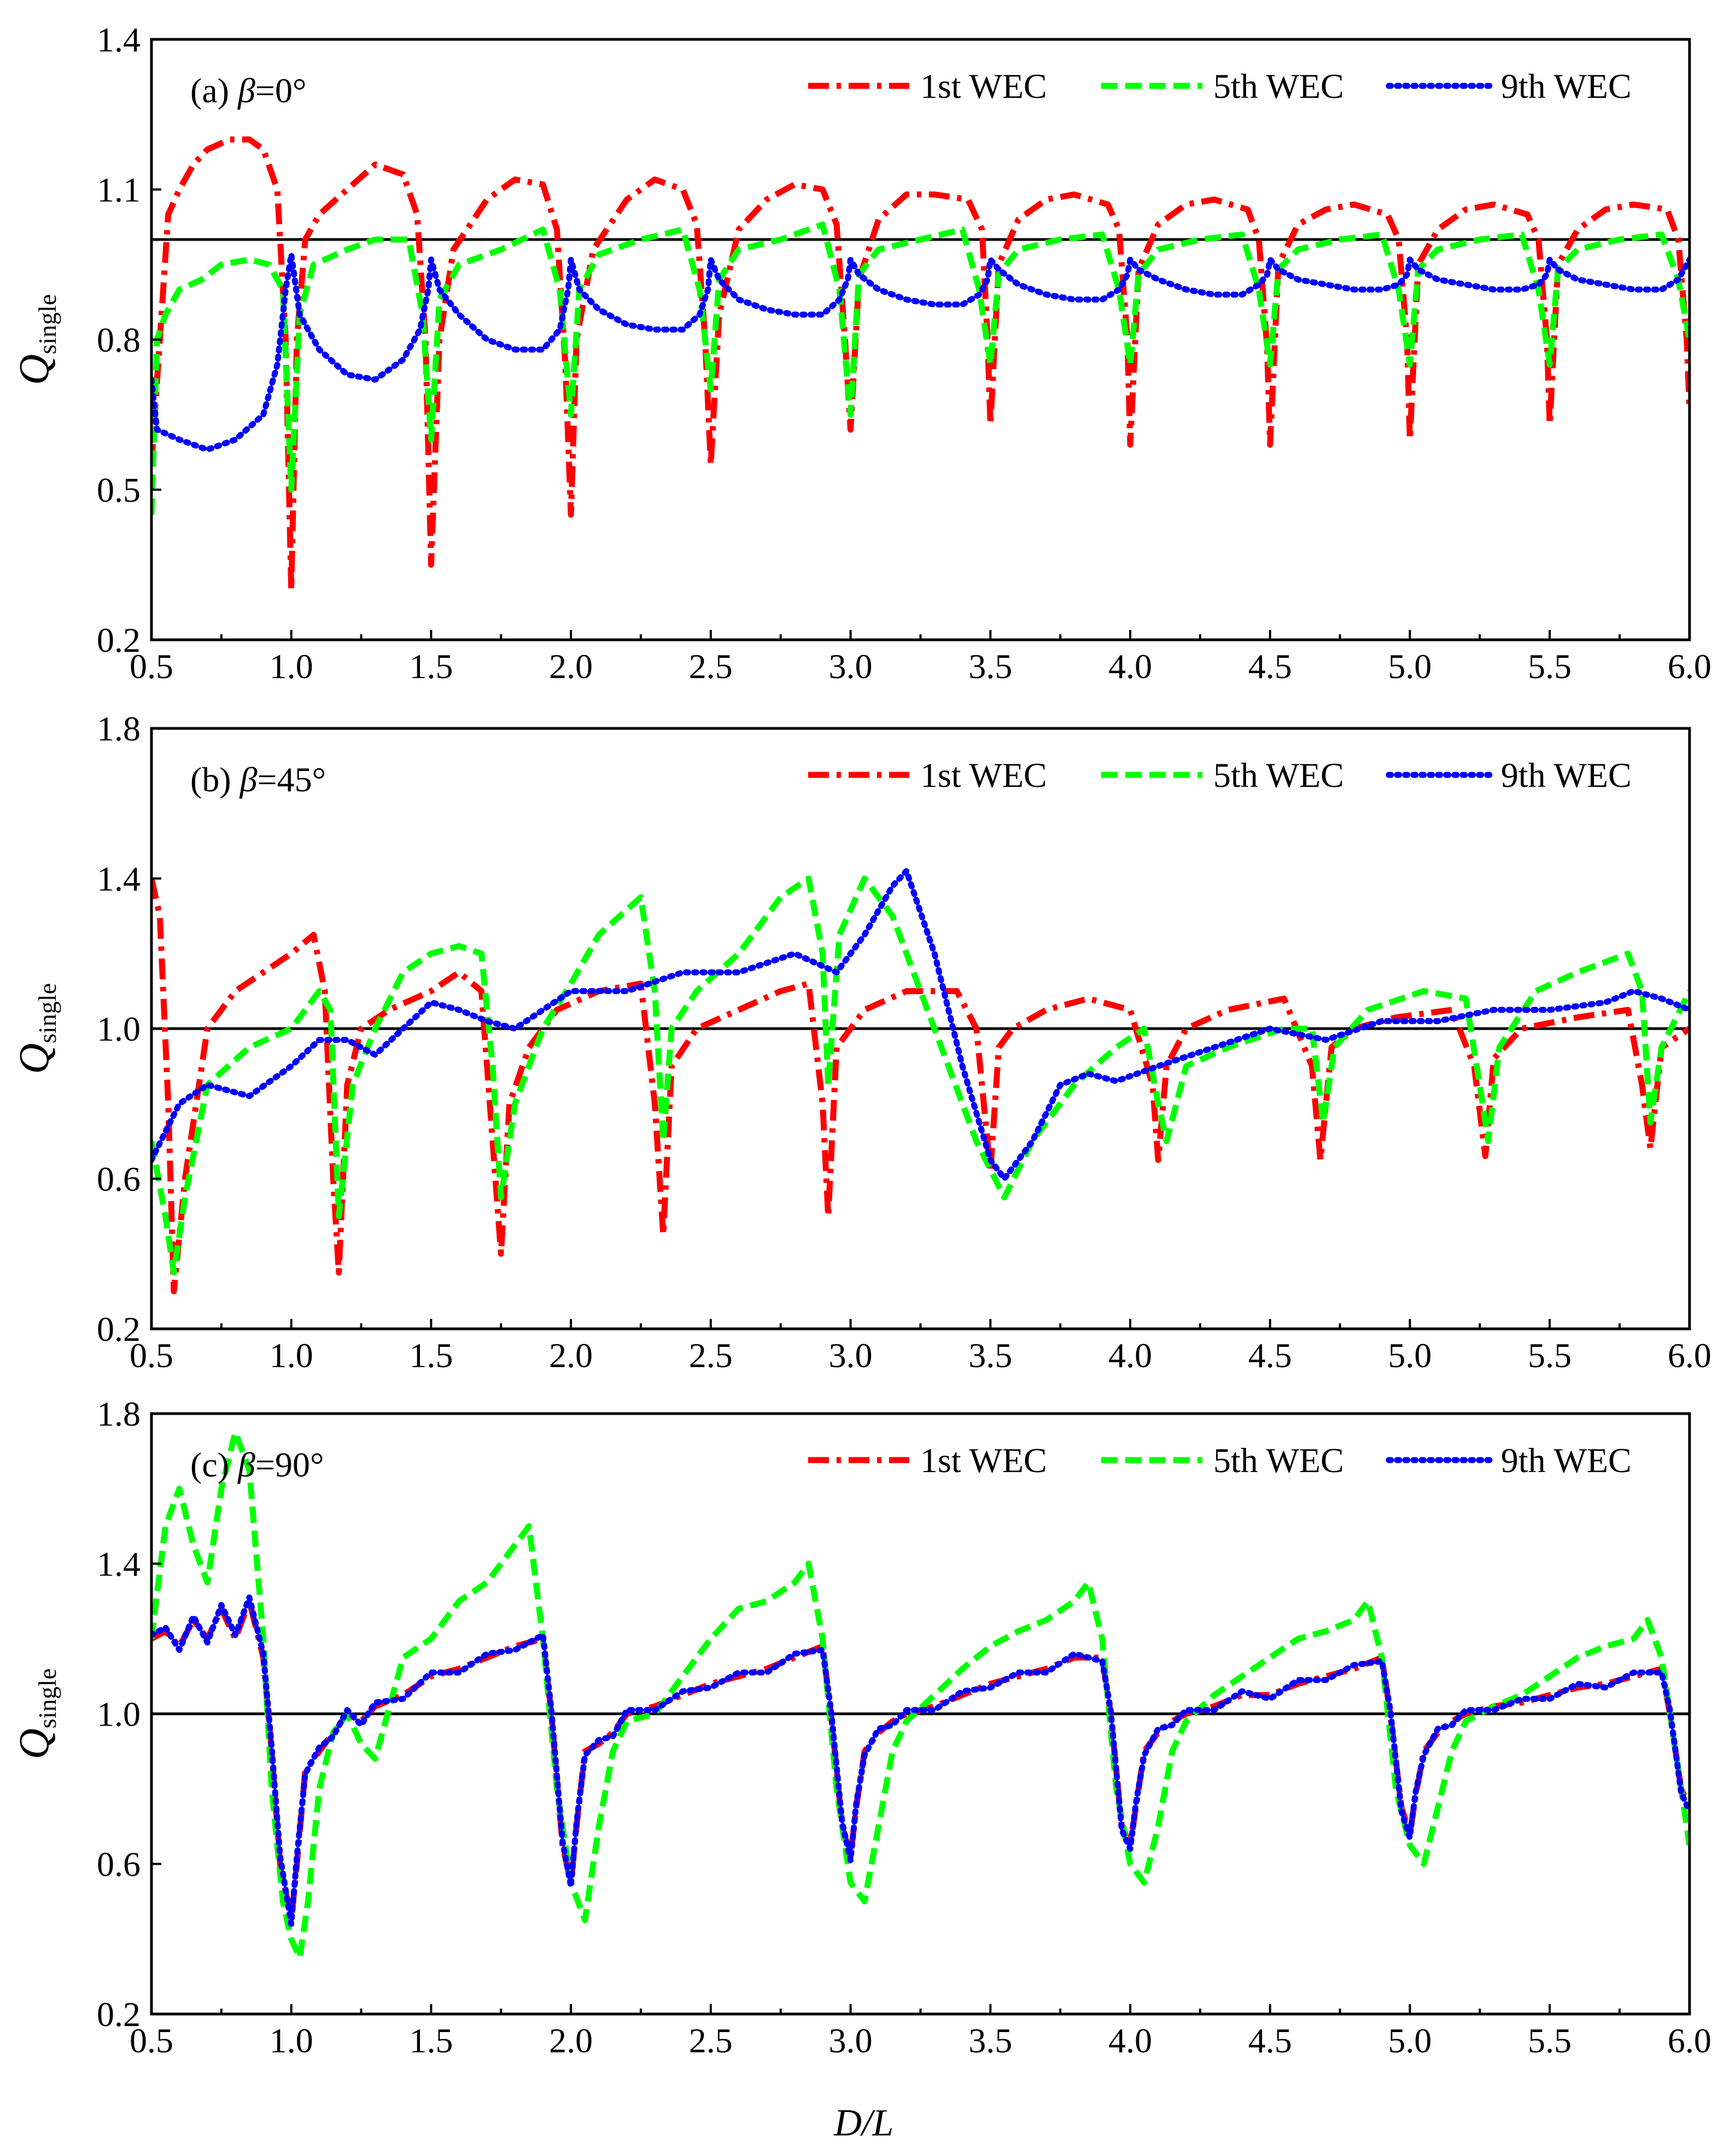 Image resolution: width=1736 pixels, height=2148 pixels. What do you see at coordinates (864, 2123) in the screenshot?
I see `x-axis-title: D/L` at bounding box center [864, 2123].